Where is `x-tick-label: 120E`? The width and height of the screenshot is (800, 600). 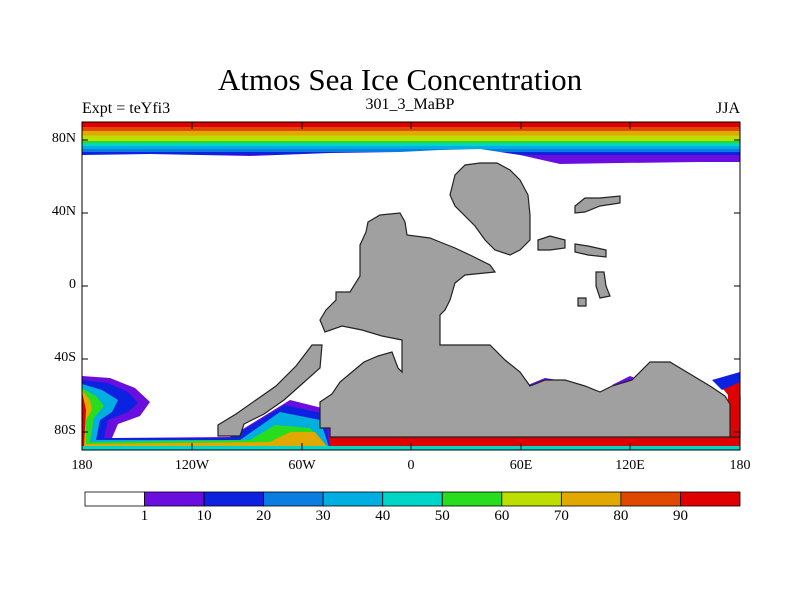
x-tick-label: 120E is located at coordinates (630, 465).